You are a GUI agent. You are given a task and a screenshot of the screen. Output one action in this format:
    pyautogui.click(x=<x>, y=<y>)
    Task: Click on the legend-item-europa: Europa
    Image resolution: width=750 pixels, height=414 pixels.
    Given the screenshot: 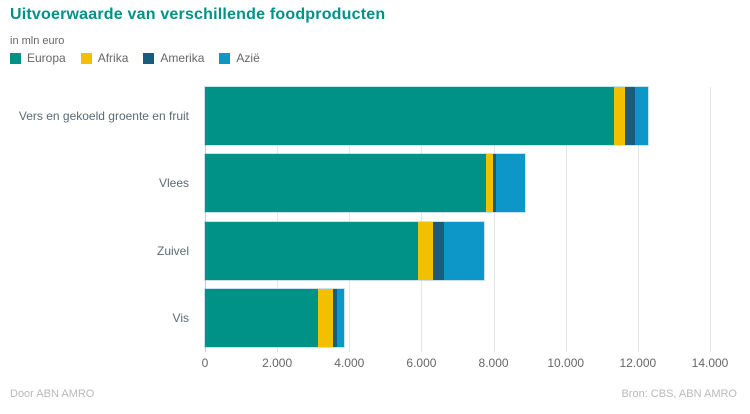 What is the action you would take?
    pyautogui.click(x=38, y=58)
    